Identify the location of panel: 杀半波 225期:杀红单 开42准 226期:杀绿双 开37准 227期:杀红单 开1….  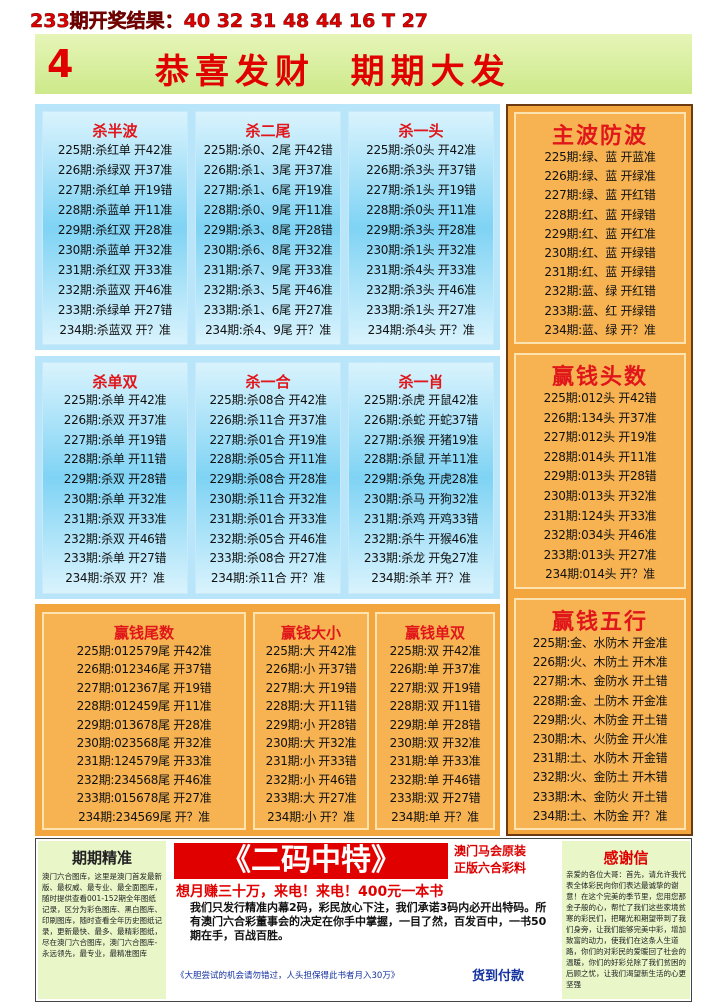
(115, 228).